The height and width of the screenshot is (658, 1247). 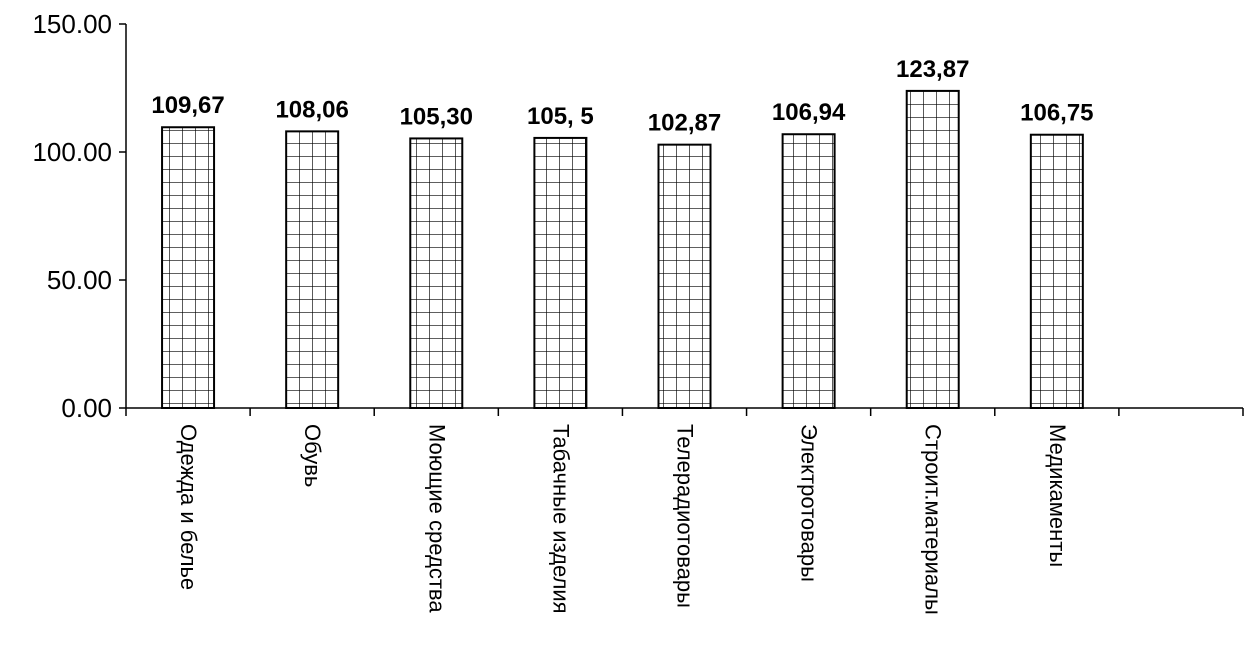 What do you see at coordinates (809, 503) in the screenshot?
I see `category-label: Электротовары` at bounding box center [809, 503].